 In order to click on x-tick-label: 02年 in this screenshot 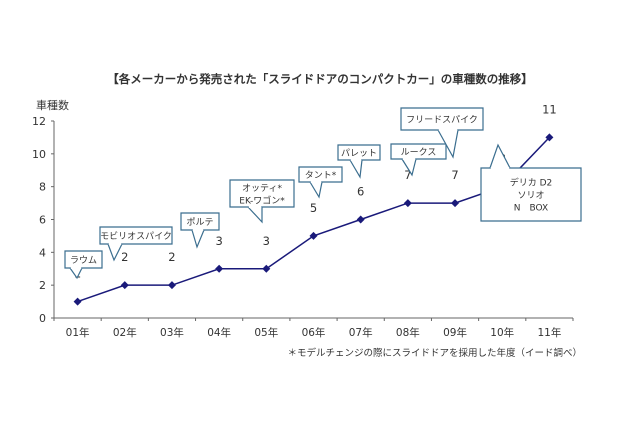, I will do `click(125, 332)`.